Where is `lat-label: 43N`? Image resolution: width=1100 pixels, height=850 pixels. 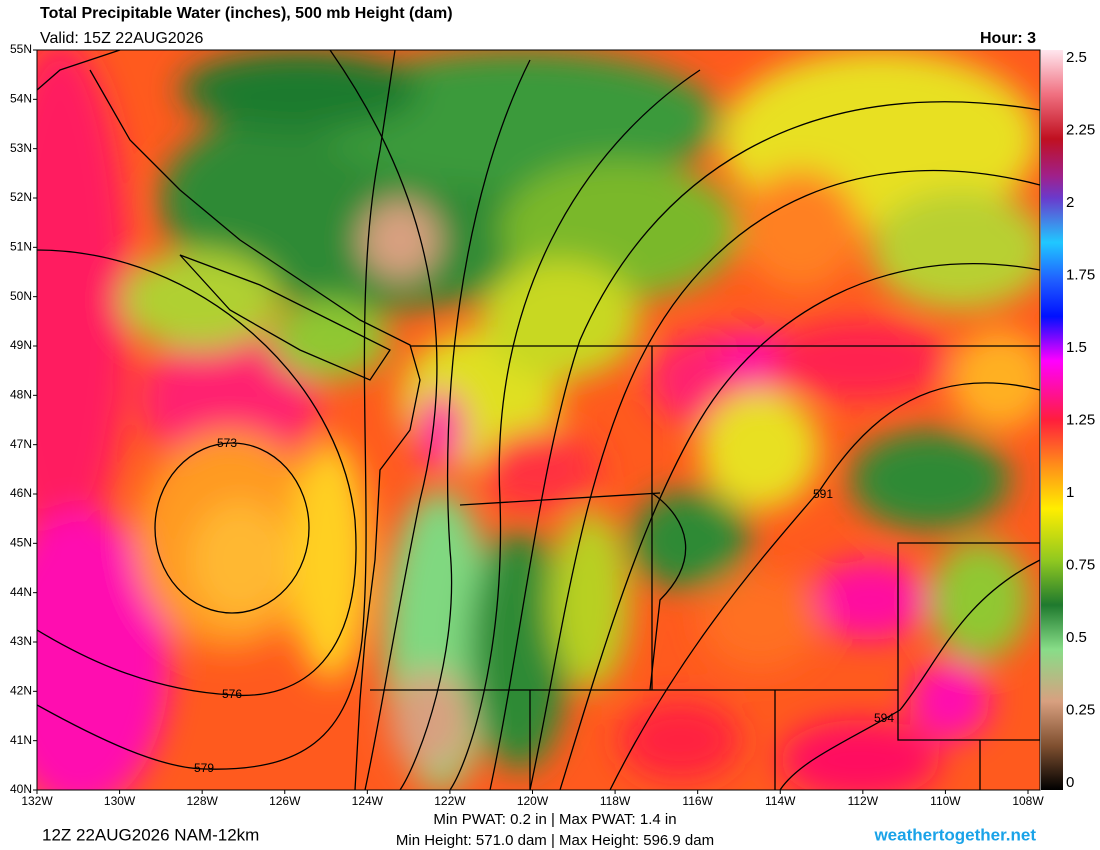 lat-label: 43N is located at coordinates (21, 641).